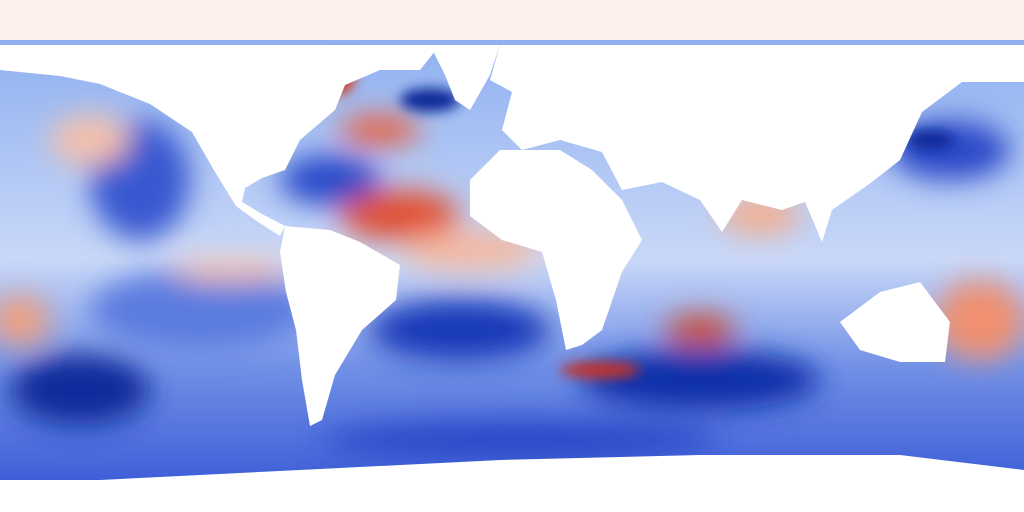 This screenshot has height=512, width=1024. What do you see at coordinates (340, 326) in the screenshot?
I see `south-america` at bounding box center [340, 326].